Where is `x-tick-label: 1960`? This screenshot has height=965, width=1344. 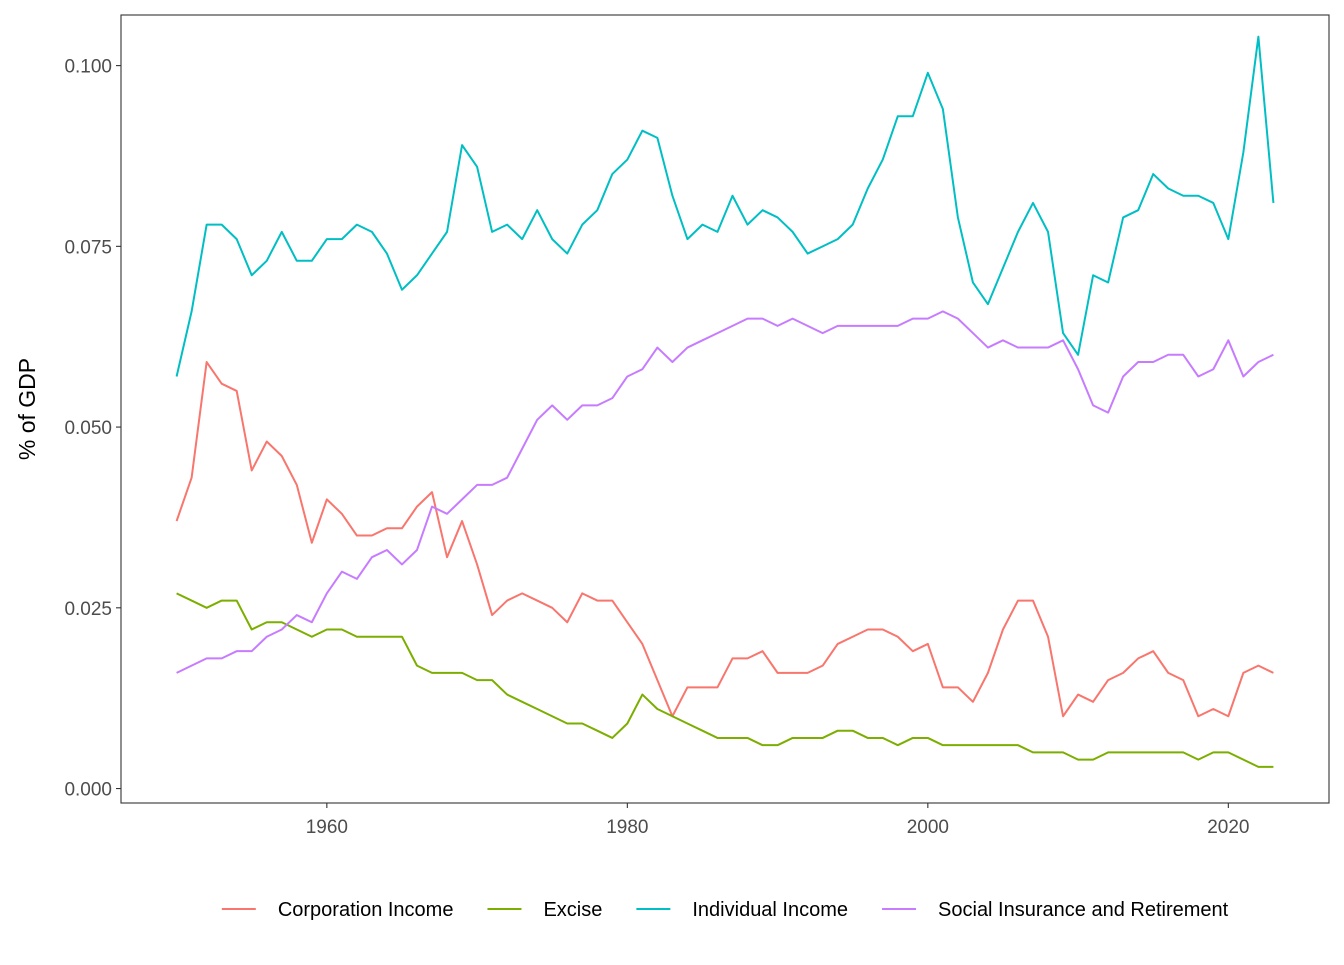 x-tick-label: 1960 is located at coordinates (327, 827).